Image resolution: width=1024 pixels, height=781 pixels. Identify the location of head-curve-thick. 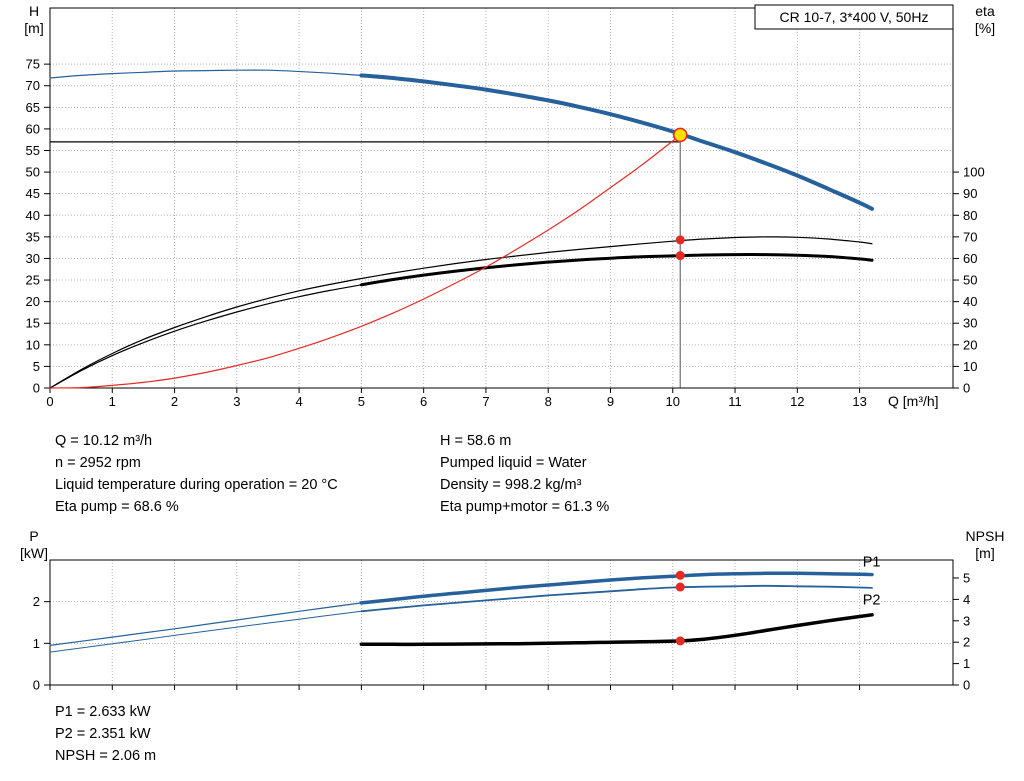
(616, 142).